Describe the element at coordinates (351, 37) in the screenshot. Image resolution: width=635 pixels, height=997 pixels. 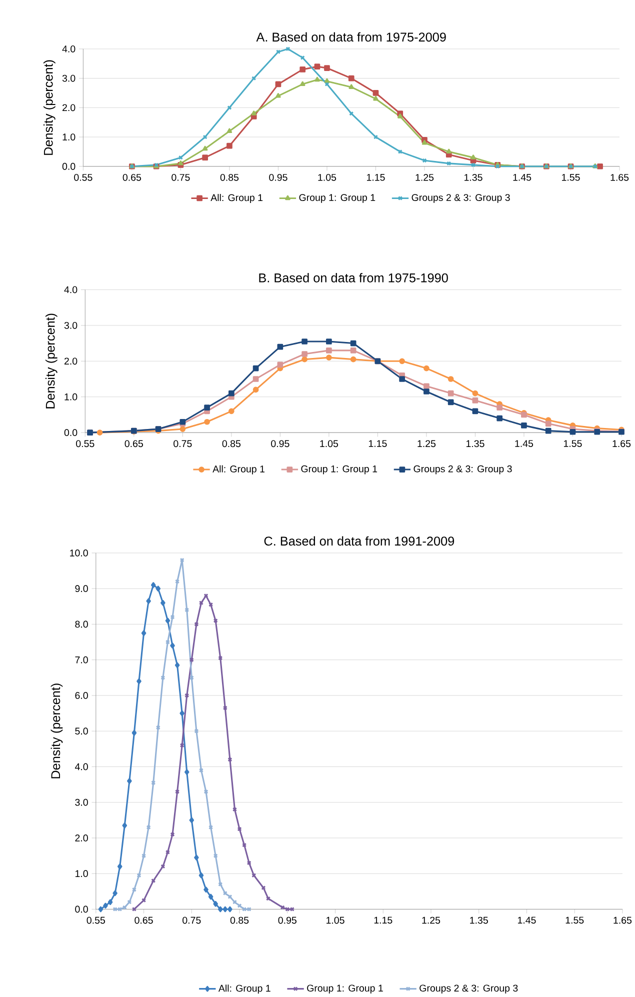
I see `chart-title: A. Based on data from 1975-2009` at that location.